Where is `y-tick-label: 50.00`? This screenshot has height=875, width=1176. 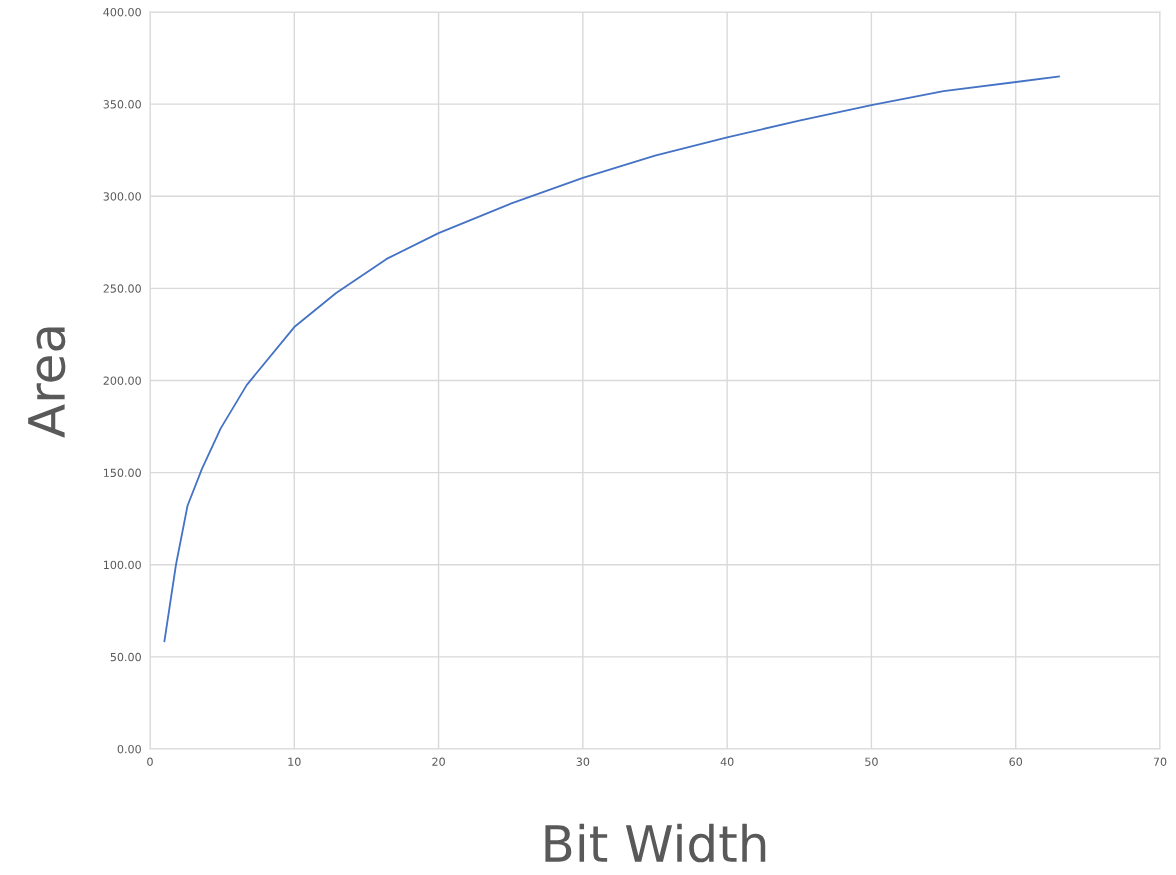
y-tick-label: 50.00 is located at coordinates (125, 657).